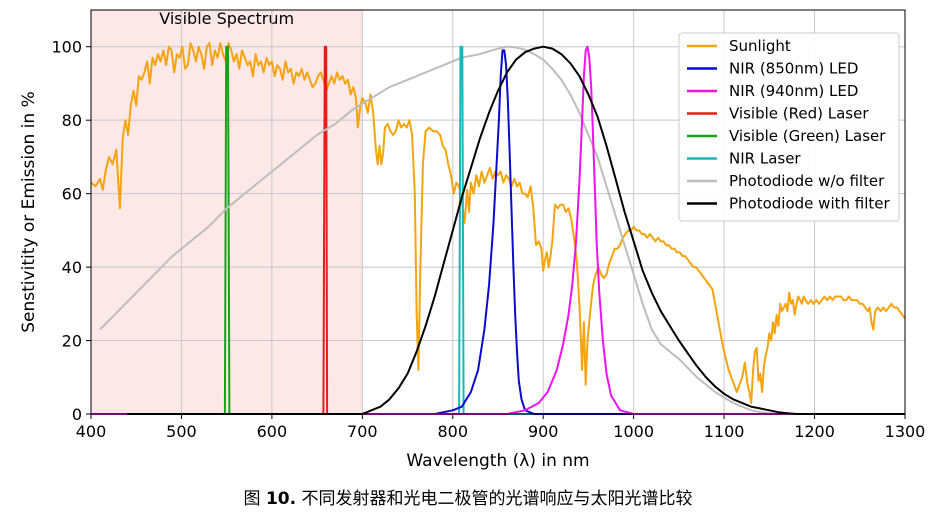  What do you see at coordinates (543, 431) in the screenshot?
I see `x-tick-label: 900` at bounding box center [543, 431].